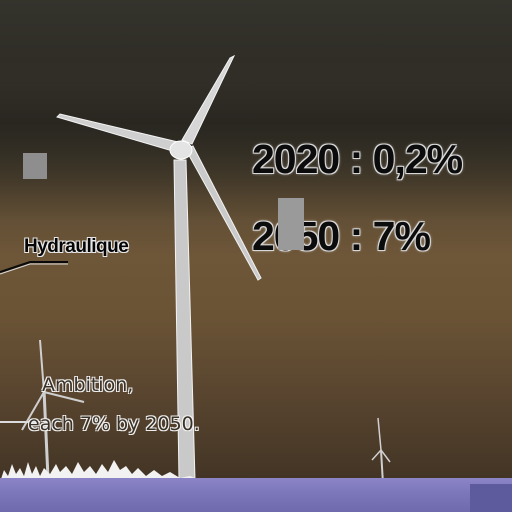  Describe the element at coordinates (357, 159) in the screenshot. I see `stat-2020: 2020 : 0,2%` at that location.